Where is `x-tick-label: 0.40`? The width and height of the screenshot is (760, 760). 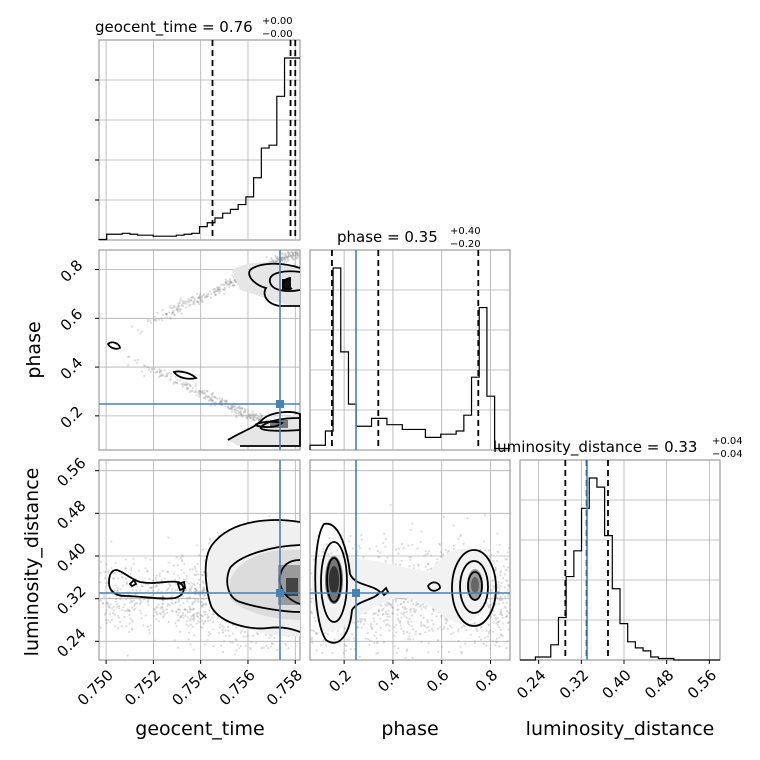
x-tick-label: 0.40 is located at coordinates (616, 684).